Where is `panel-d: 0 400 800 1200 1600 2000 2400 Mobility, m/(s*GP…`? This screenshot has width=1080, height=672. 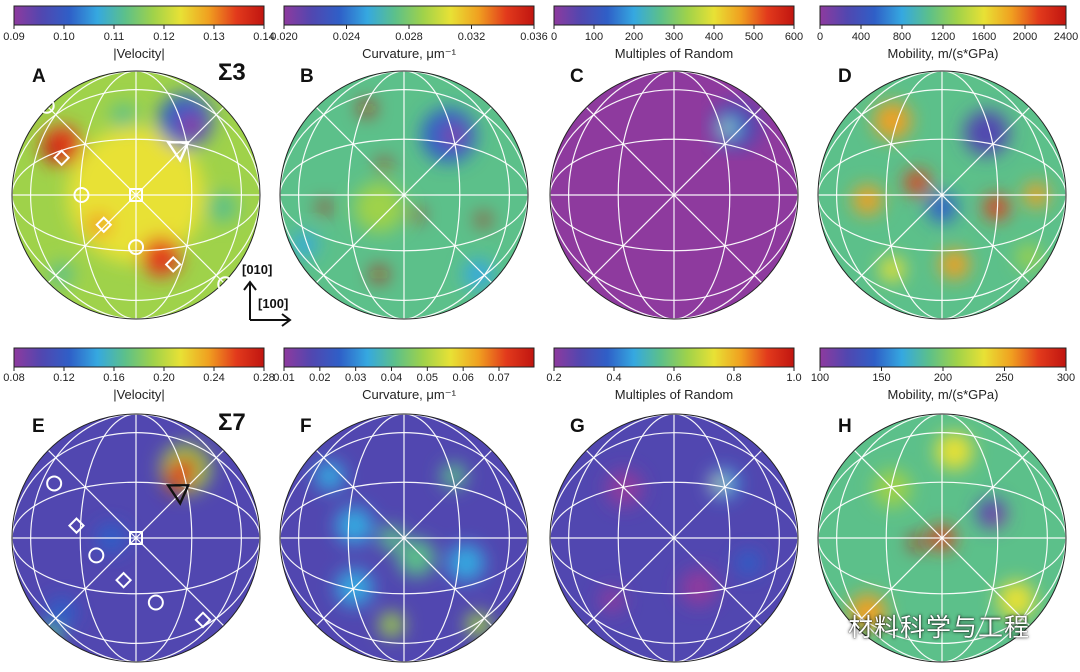
panel-d: 0 400 800 1200 1600 2000 2400 Mobility, m/(s*GP… is located at coordinates (947, 162).